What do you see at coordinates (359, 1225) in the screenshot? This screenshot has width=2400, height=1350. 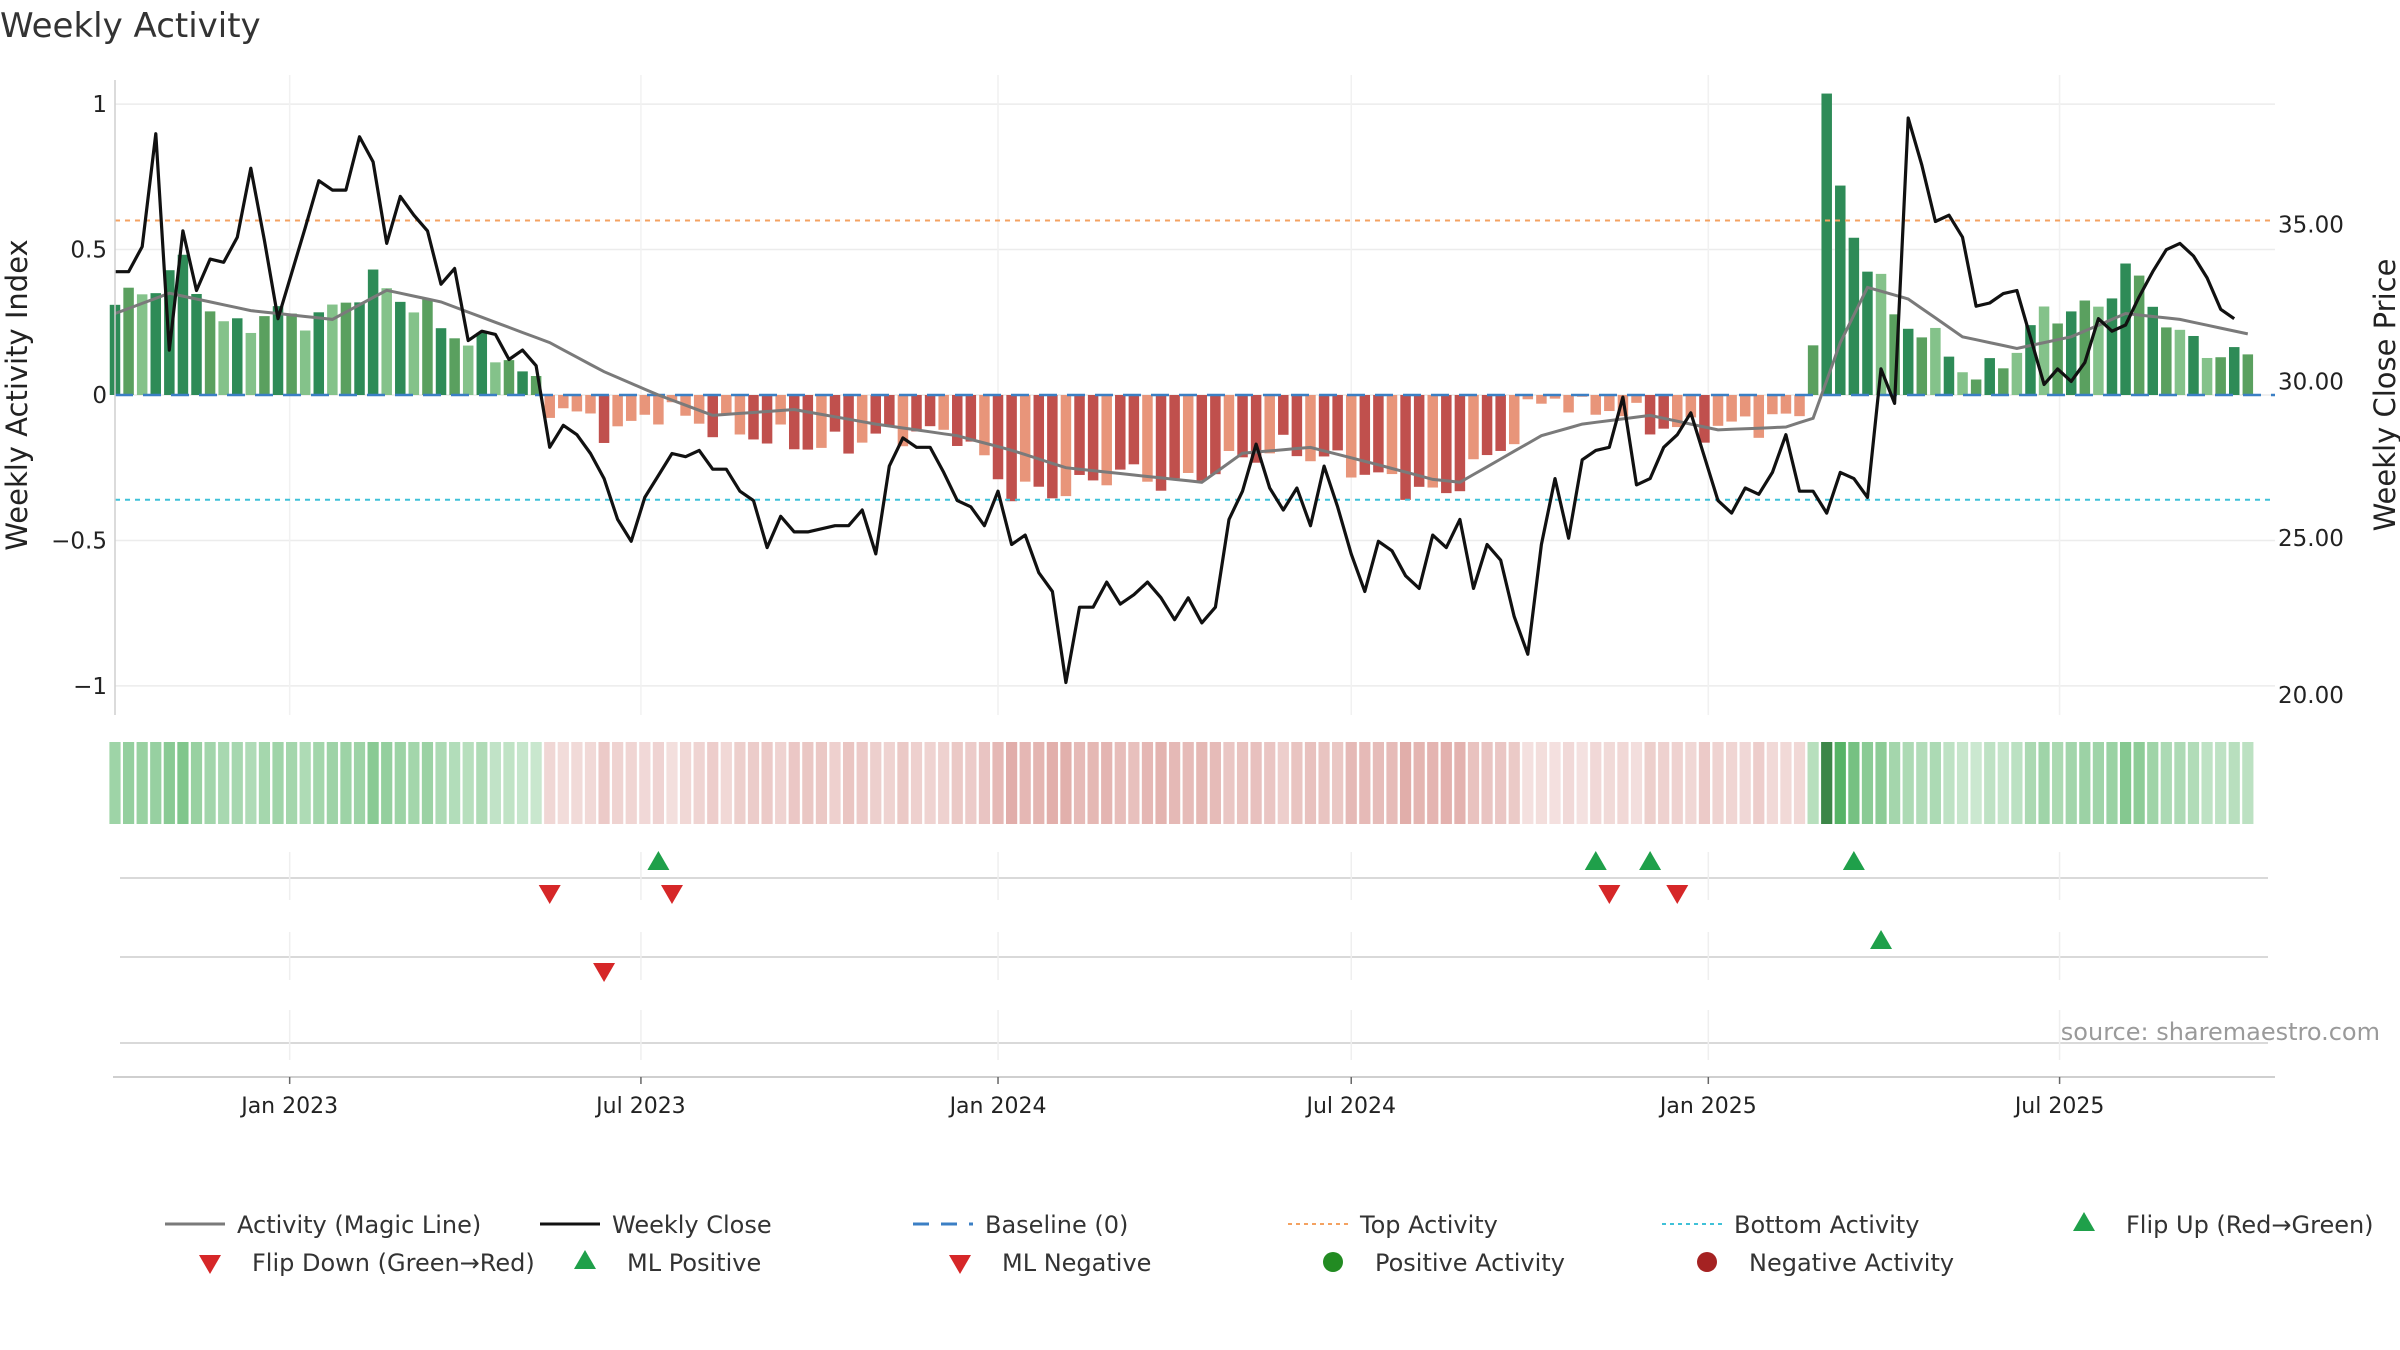 I see `legend-label: Activity (Magic Line)` at bounding box center [359, 1225].